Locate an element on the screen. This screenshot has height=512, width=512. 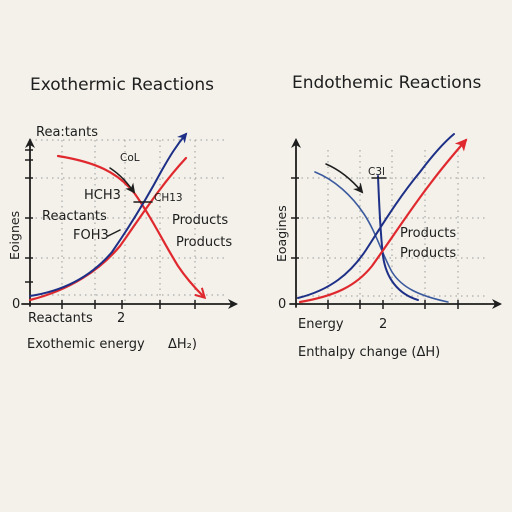
left-hch3-label: HCH3 is located at coordinates (102, 195).